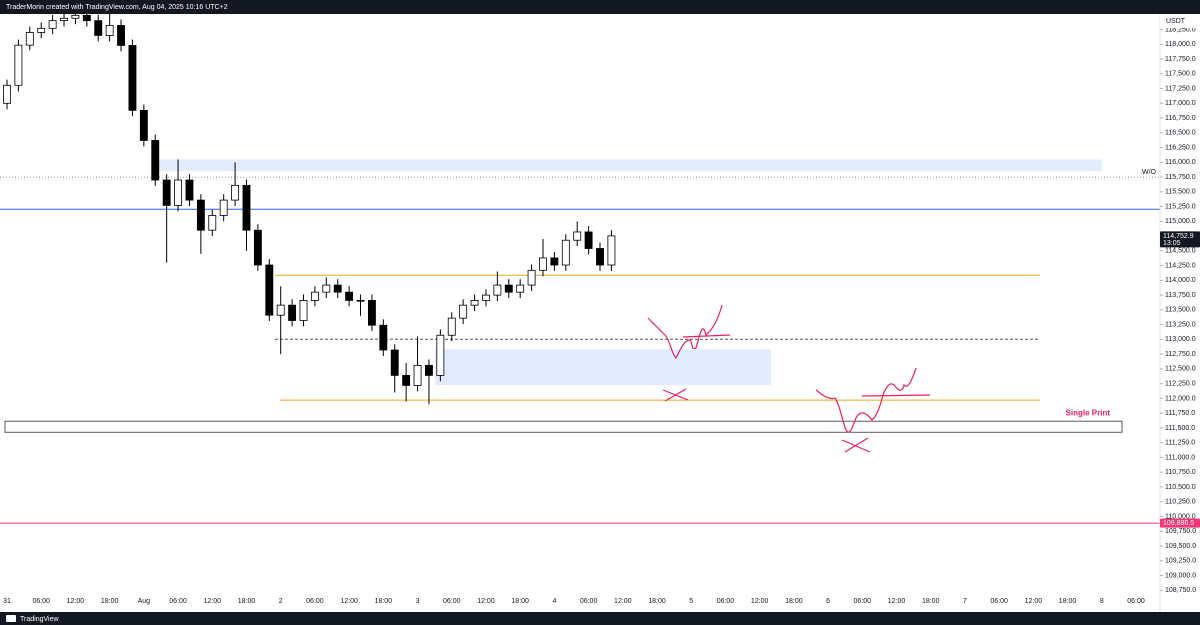 The width and height of the screenshot is (1200, 625). I want to click on y-tick-label: 112,500.0, so click(1180, 369).